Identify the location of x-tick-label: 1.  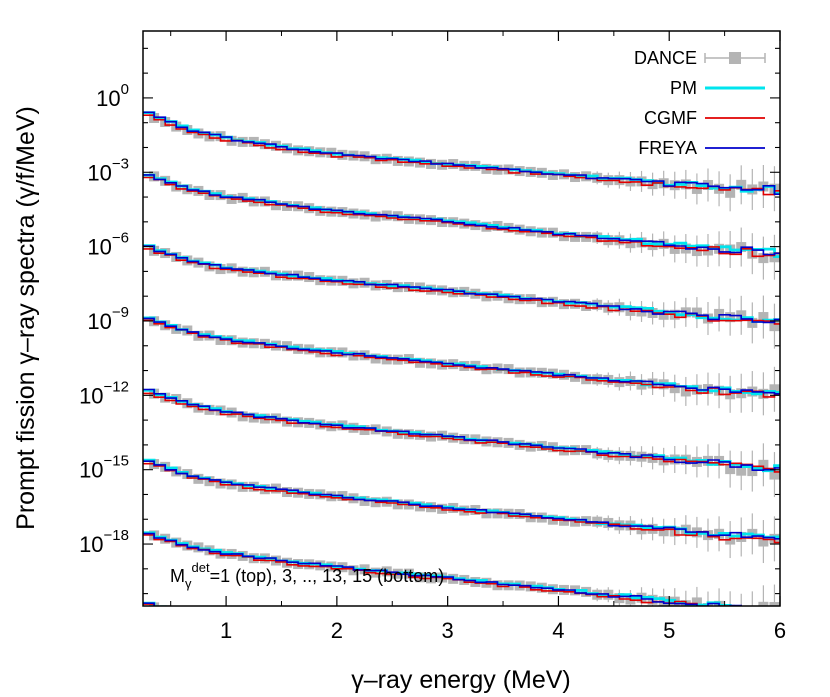
(226, 630).